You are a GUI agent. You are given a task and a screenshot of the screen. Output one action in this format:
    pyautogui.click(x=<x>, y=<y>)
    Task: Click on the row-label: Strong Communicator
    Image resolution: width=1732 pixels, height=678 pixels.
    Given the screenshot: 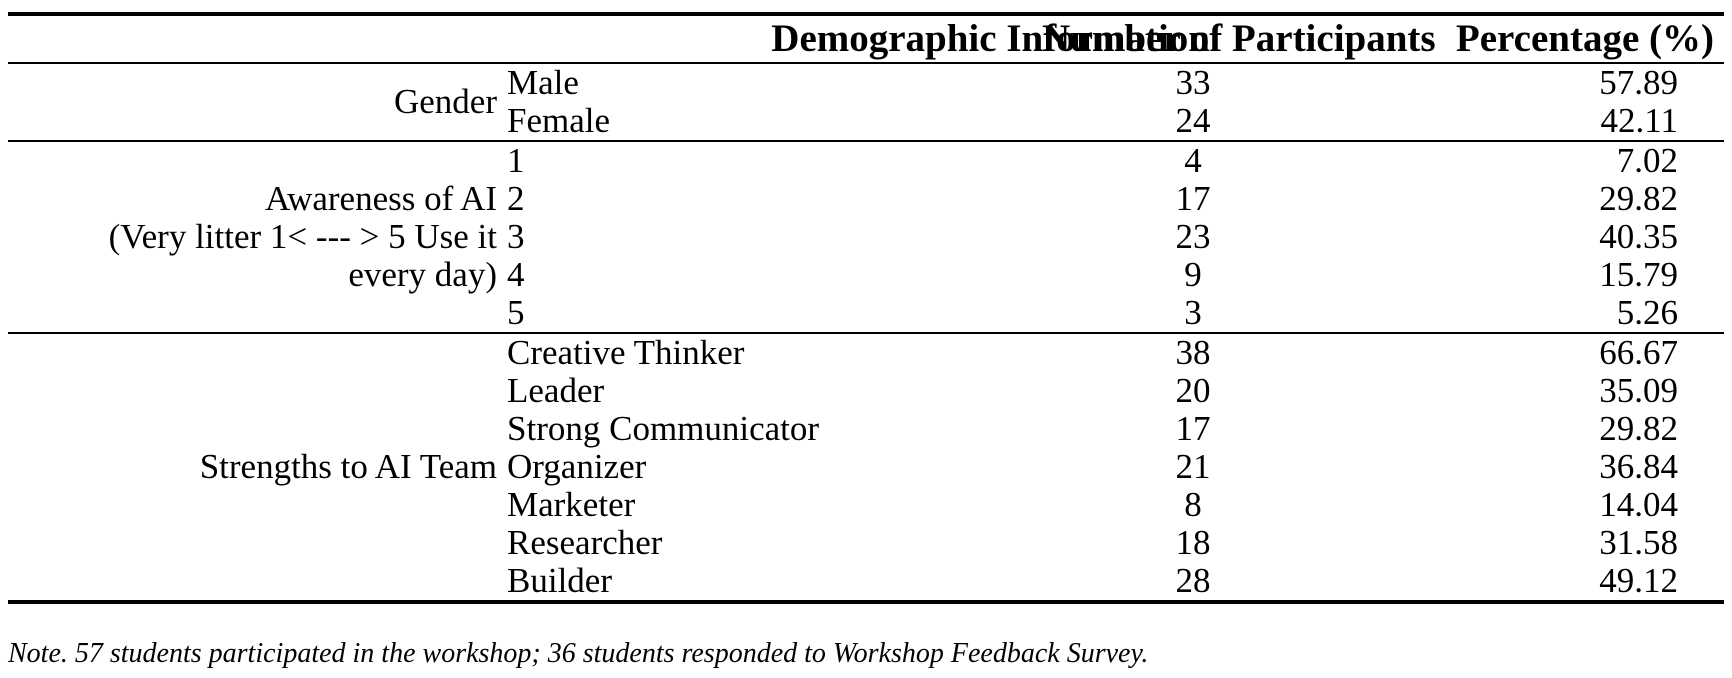 What is the action you would take?
    pyautogui.click(x=663, y=428)
    